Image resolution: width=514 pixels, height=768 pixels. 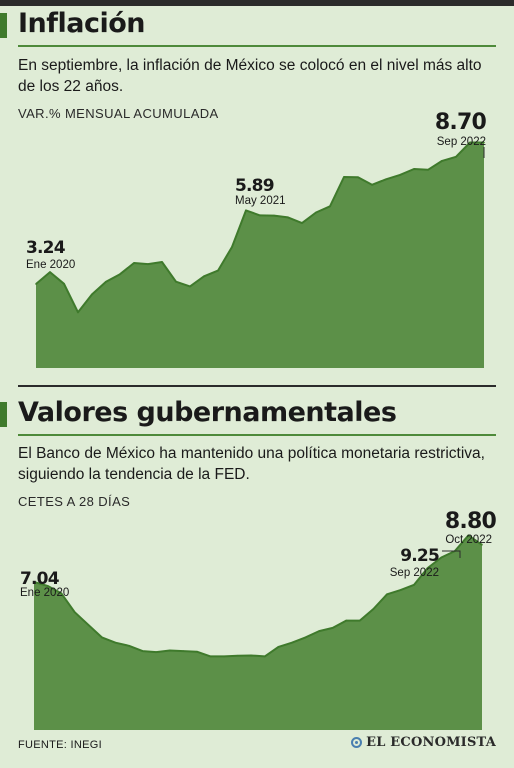 What do you see at coordinates (82, 23) in the screenshot?
I see `inflation-title: Inflación` at bounding box center [82, 23].